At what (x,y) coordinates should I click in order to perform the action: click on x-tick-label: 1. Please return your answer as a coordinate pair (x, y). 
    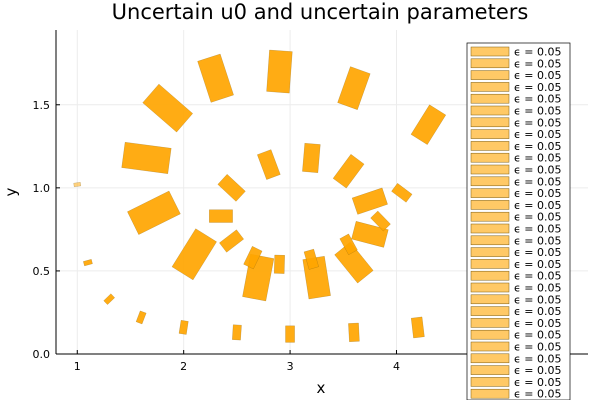
    Looking at the image, I should click on (77, 366).